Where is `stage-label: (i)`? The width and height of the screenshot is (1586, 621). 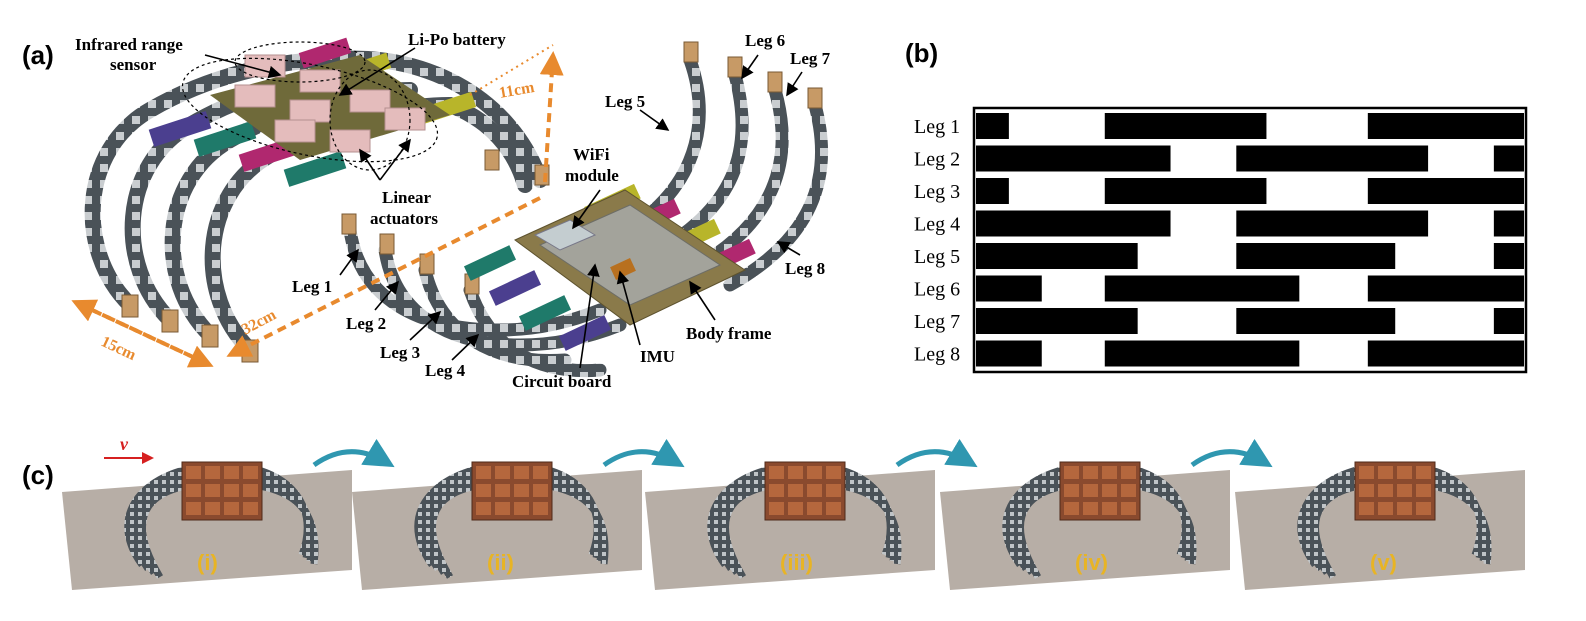
stage-label: (i) is located at coordinates (207, 562).